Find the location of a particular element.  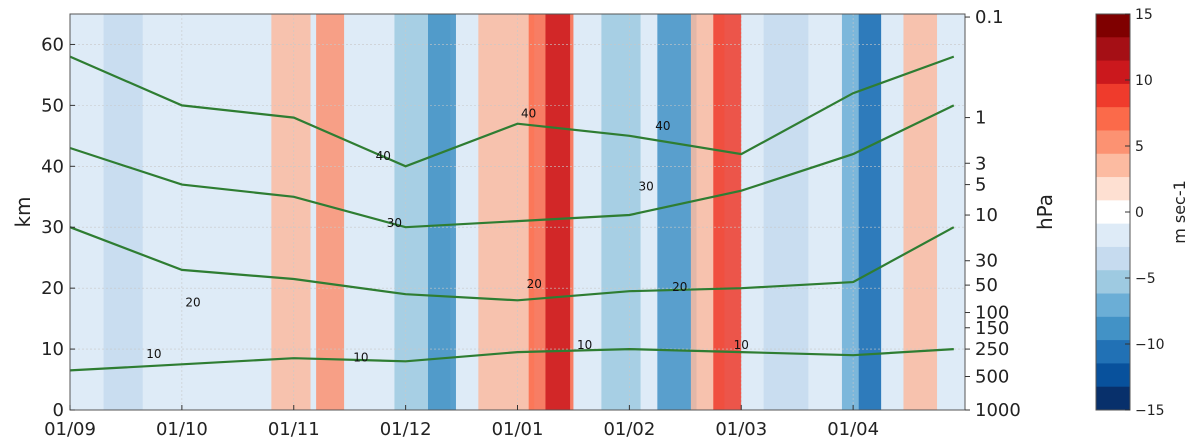

pressure-tick-label: 0.1 is located at coordinates (989, 17).